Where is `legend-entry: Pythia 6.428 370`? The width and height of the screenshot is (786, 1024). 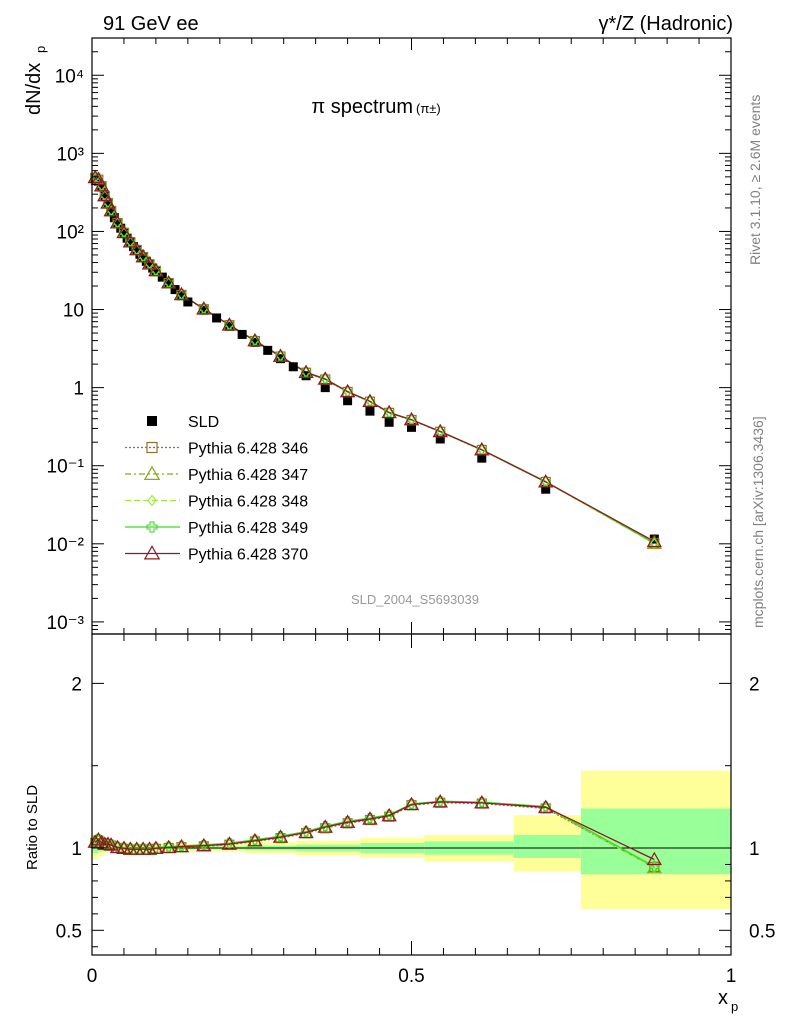
legend-entry: Pythia 6.428 370 is located at coordinates (216, 554).